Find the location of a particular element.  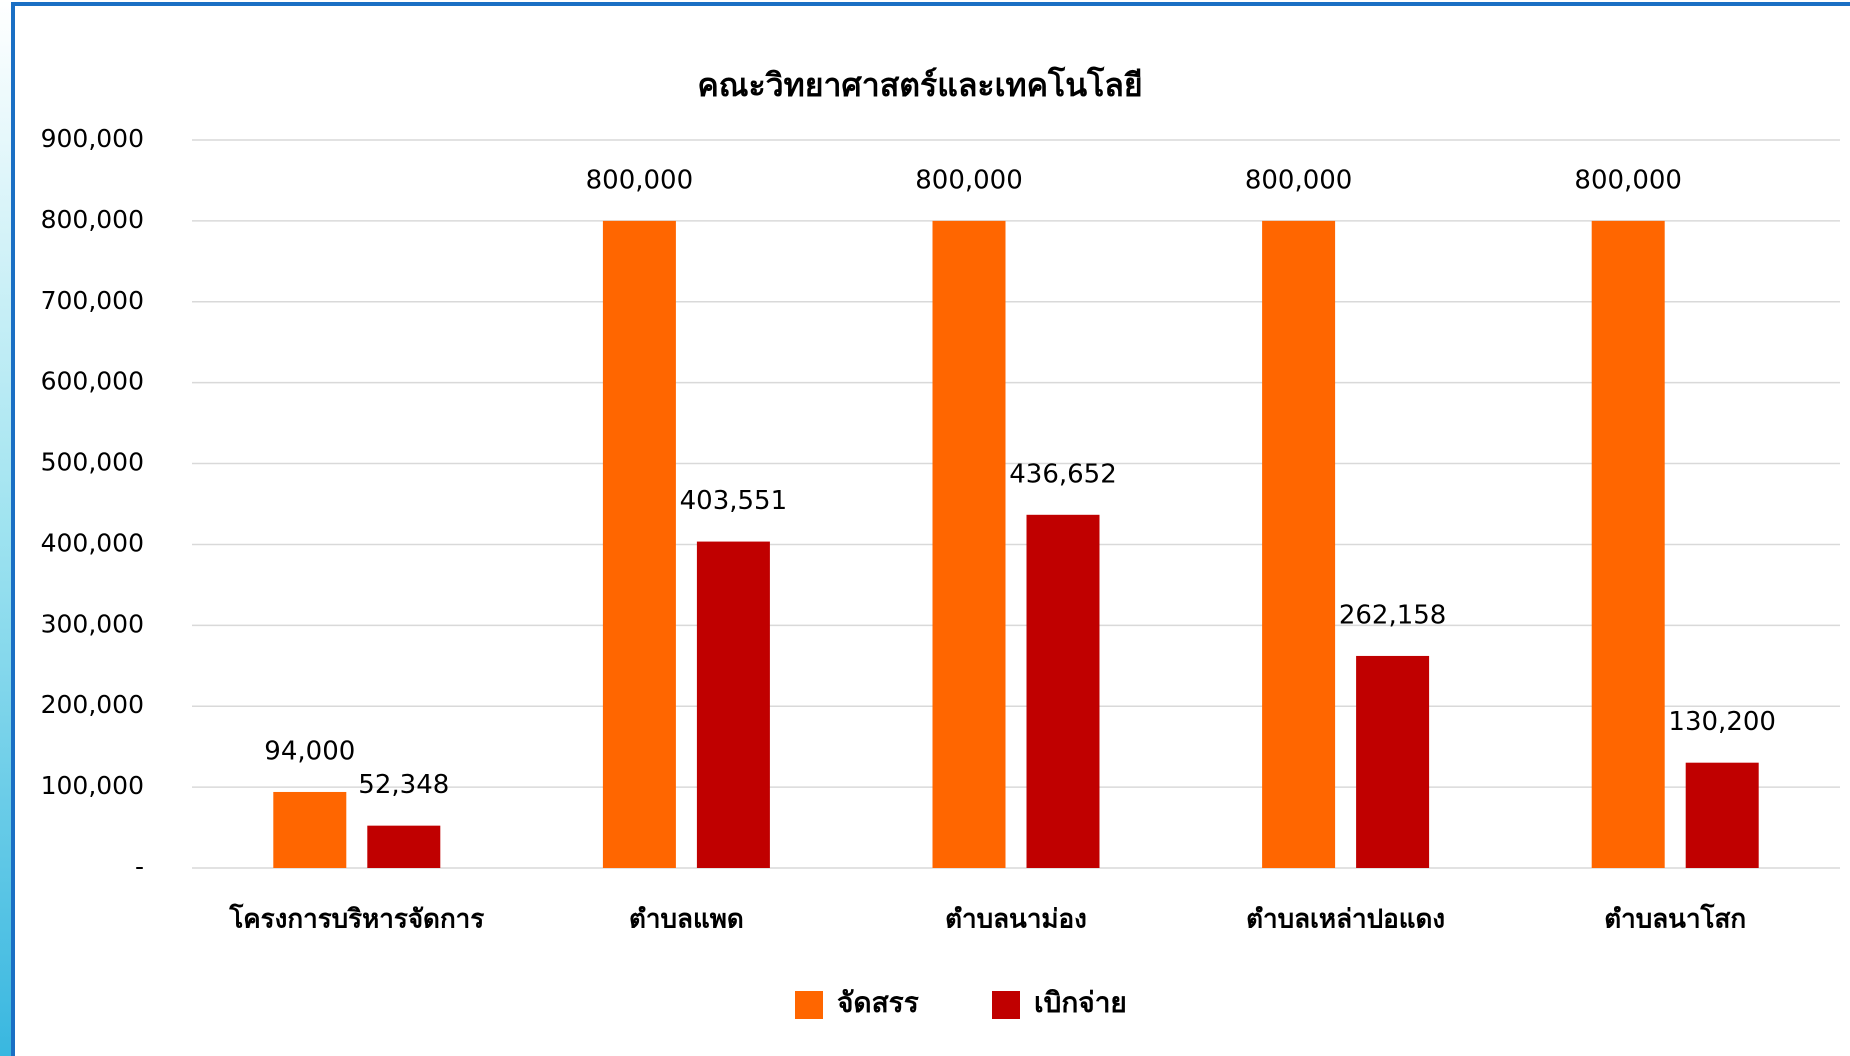

chart-title: คณะวิทยาศาสตร์และเทคโนโลยี is located at coordinates (919, 85).